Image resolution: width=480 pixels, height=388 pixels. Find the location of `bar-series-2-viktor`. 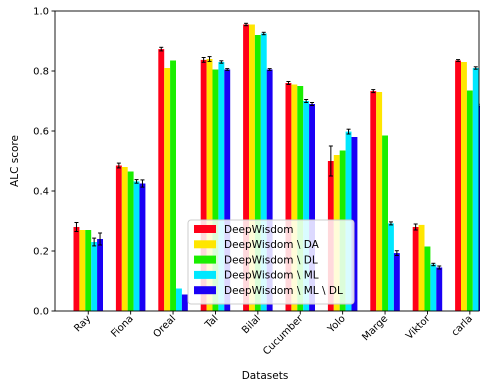

bar-series-2-viktor is located at coordinates (422, 268).